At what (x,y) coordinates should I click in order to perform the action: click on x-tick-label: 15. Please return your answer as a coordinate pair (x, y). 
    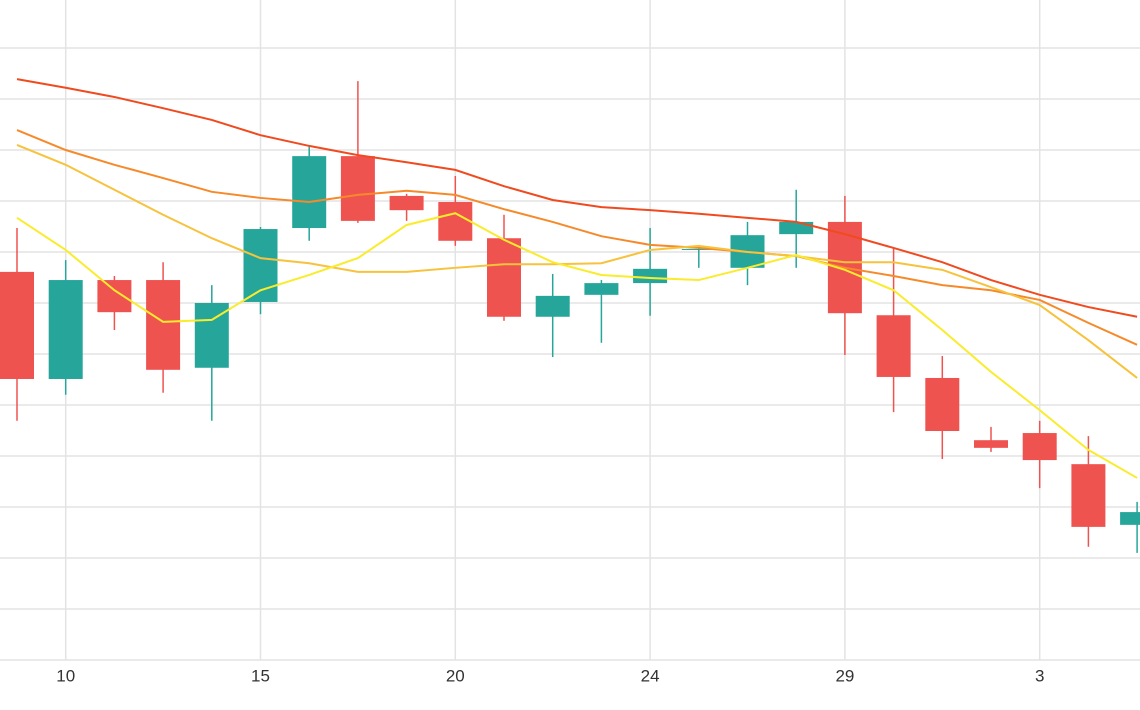
    Looking at the image, I should click on (260, 675).